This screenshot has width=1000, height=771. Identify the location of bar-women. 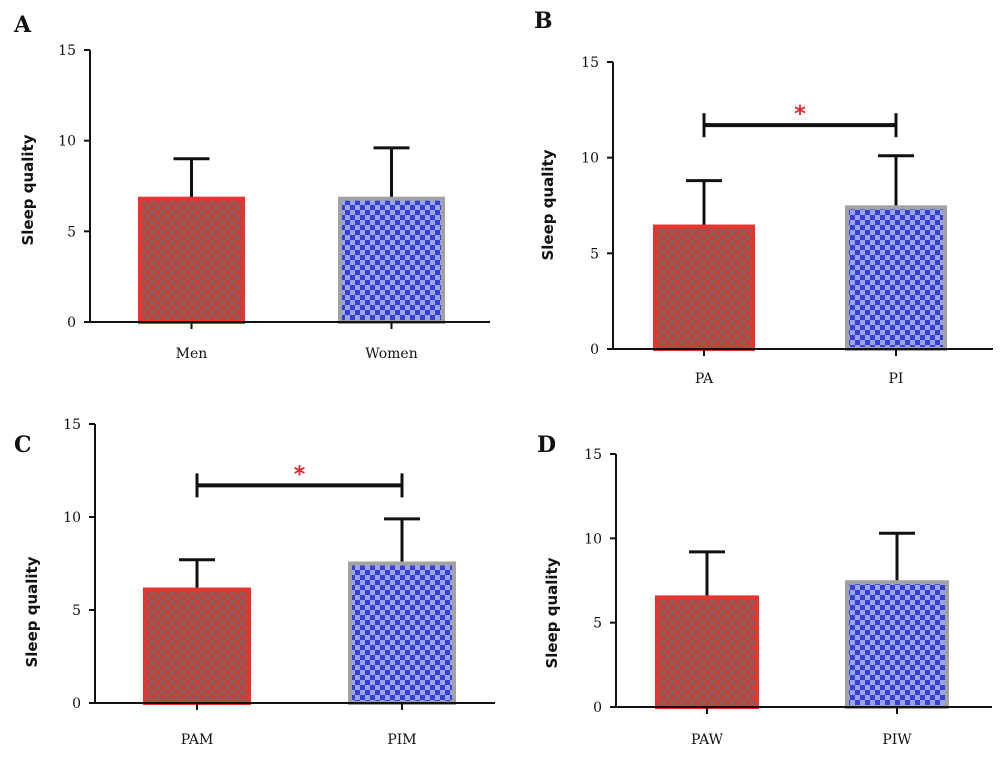
(391, 260).